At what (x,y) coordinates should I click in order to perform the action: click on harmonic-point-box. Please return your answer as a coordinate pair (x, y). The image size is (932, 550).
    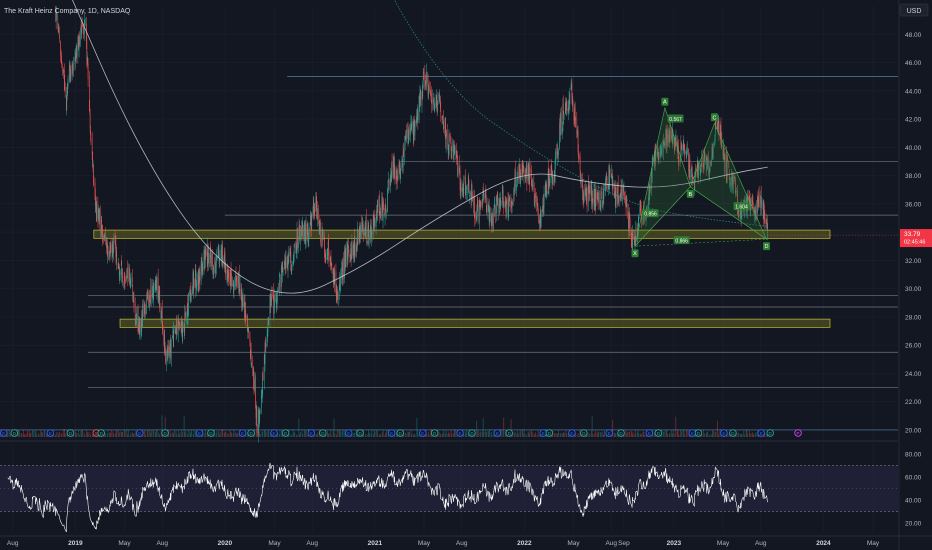
    Looking at the image, I should click on (635, 253).